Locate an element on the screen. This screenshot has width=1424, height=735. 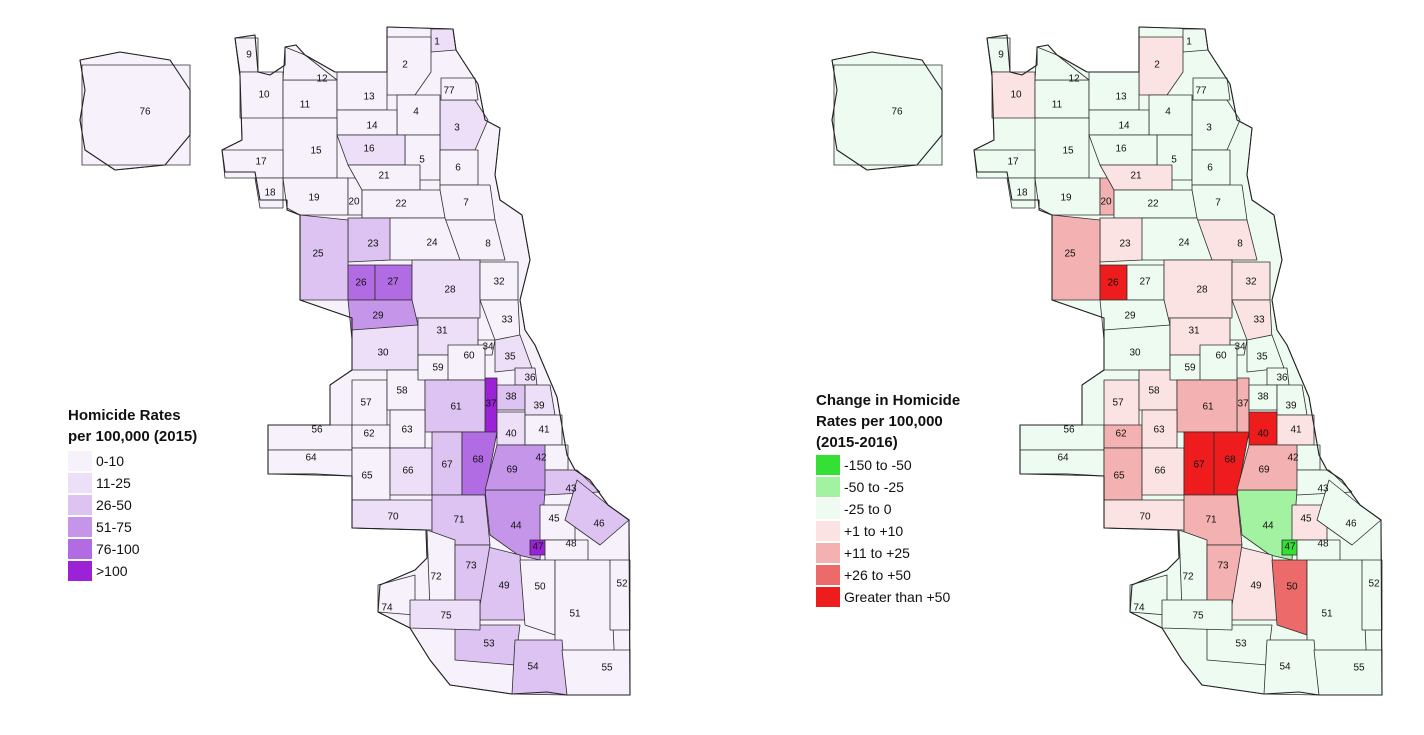
community-area-label-46: 46 is located at coordinates (599, 524).